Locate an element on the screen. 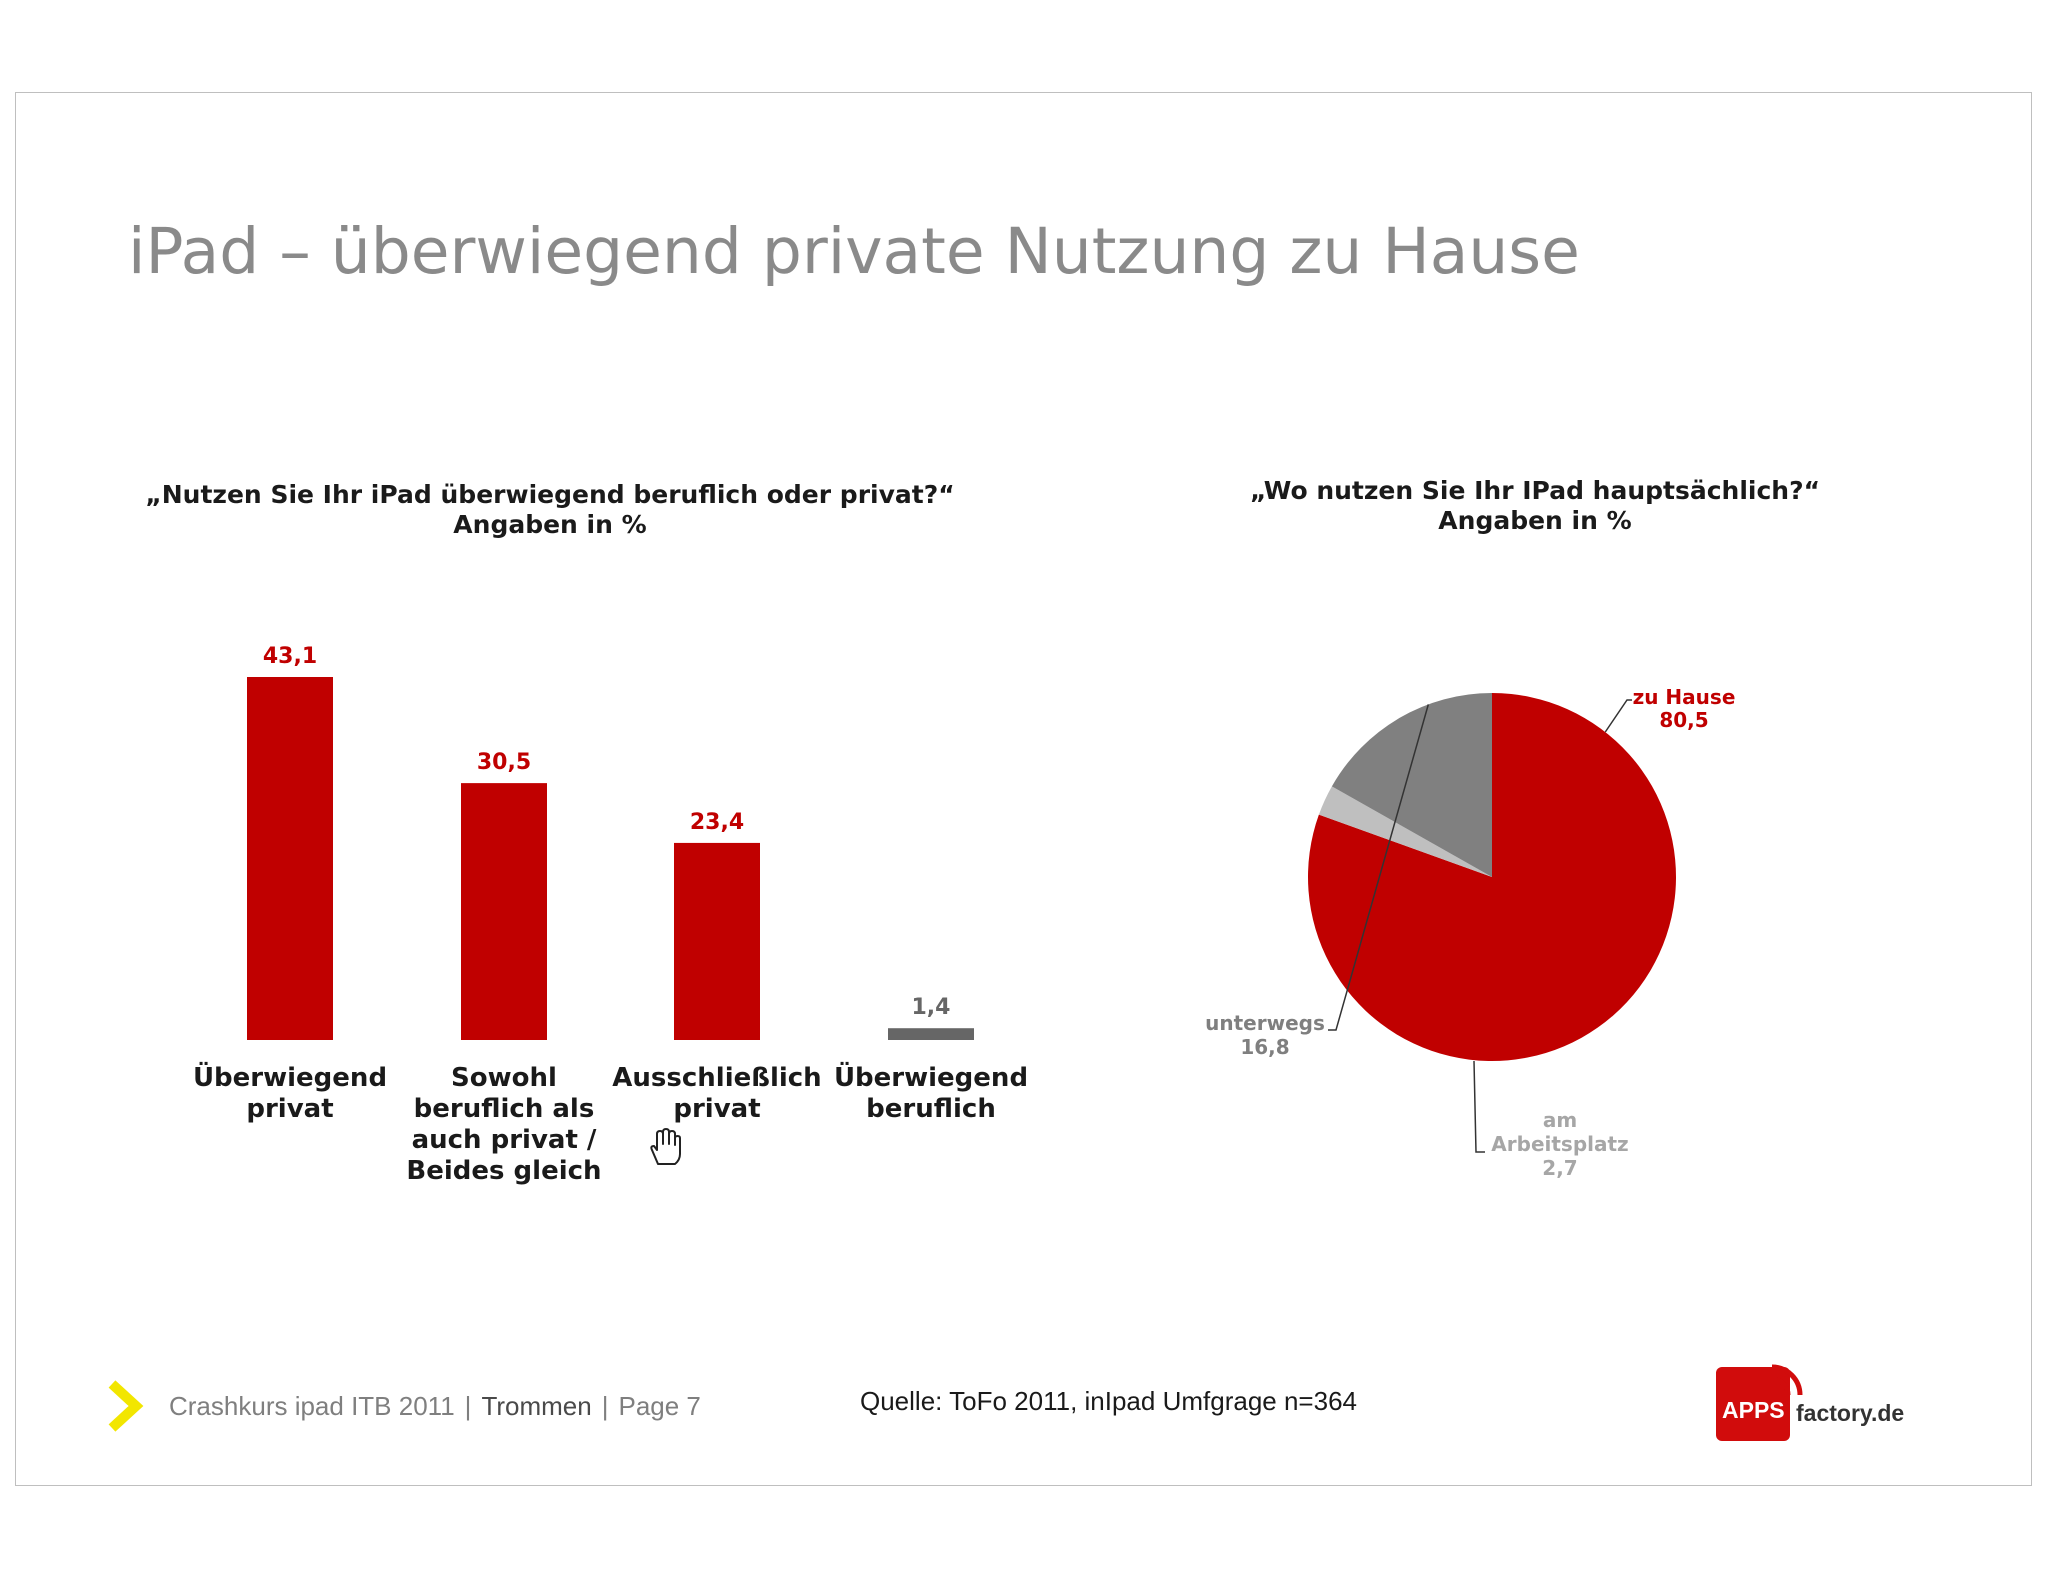 The height and width of the screenshot is (1582, 2048). bar-category-line: beruflich als is located at coordinates (504, 1109).